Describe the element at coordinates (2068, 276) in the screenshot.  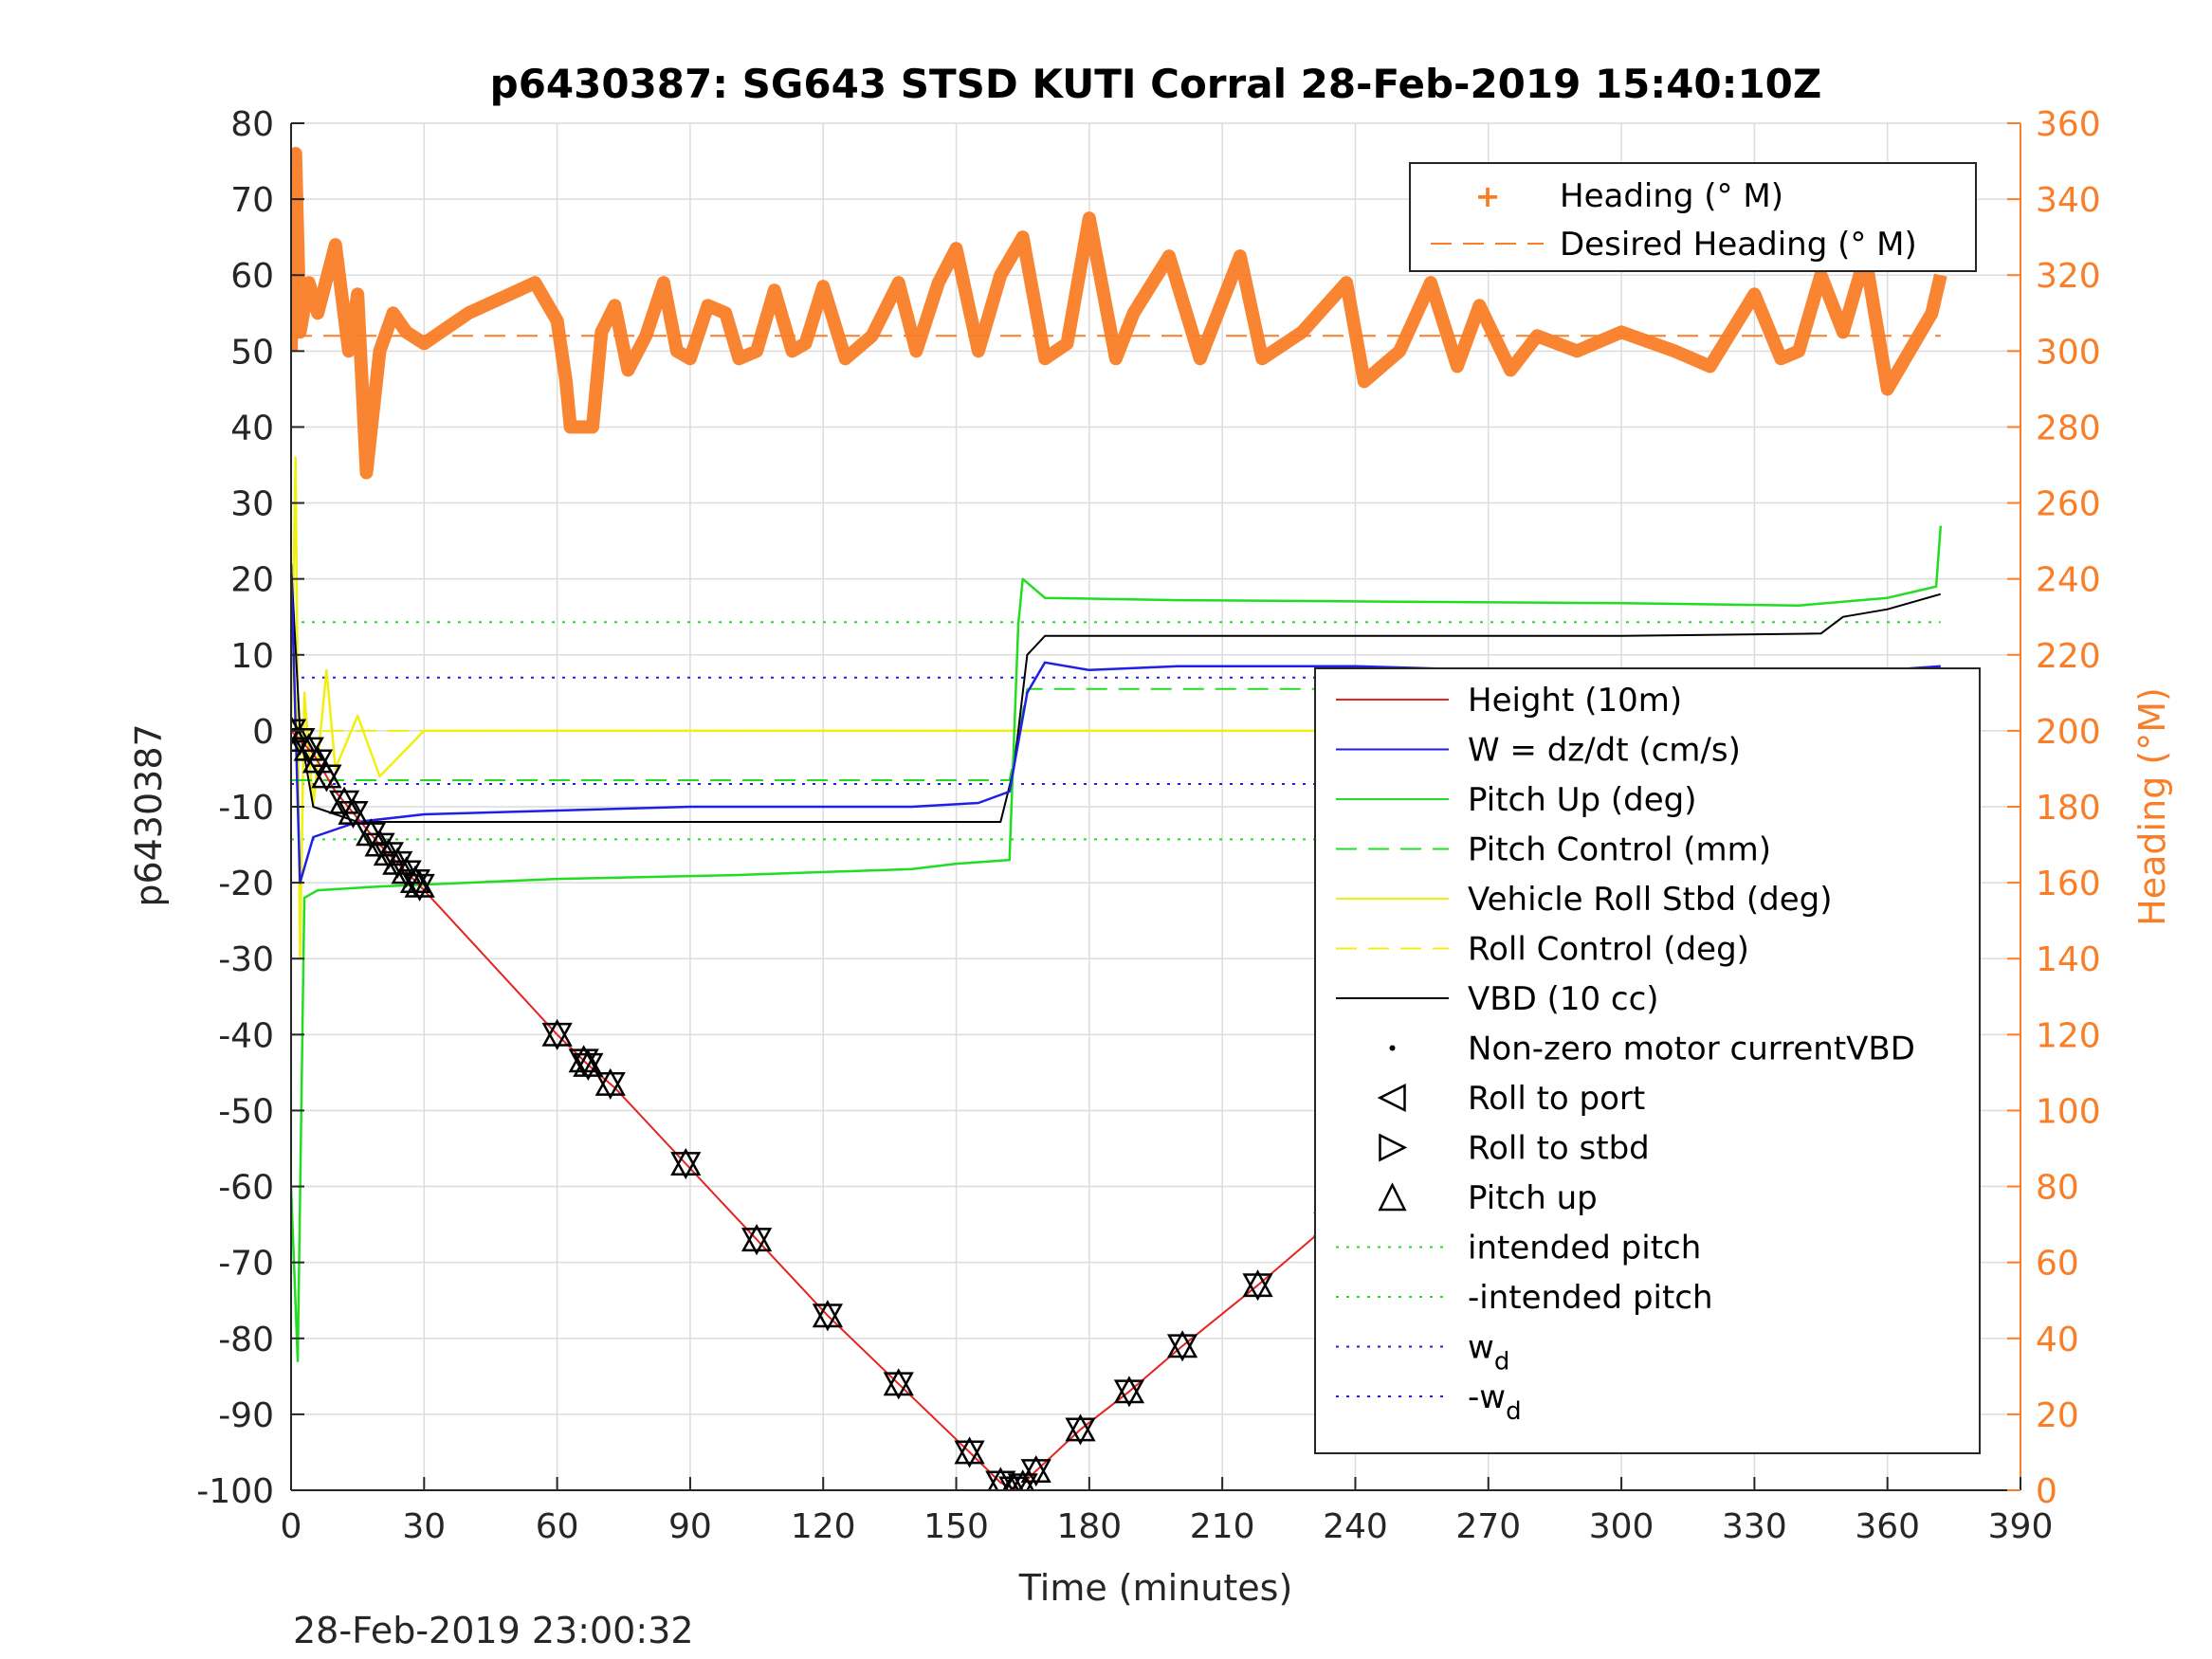
I see `y-tick-label-right: 320` at that location.